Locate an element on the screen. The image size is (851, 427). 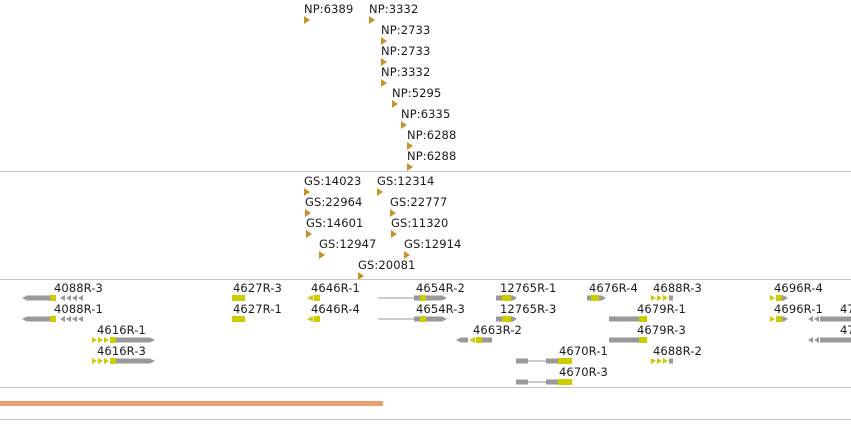
np-feature-label: NP:6335 is located at coordinates (426, 114).